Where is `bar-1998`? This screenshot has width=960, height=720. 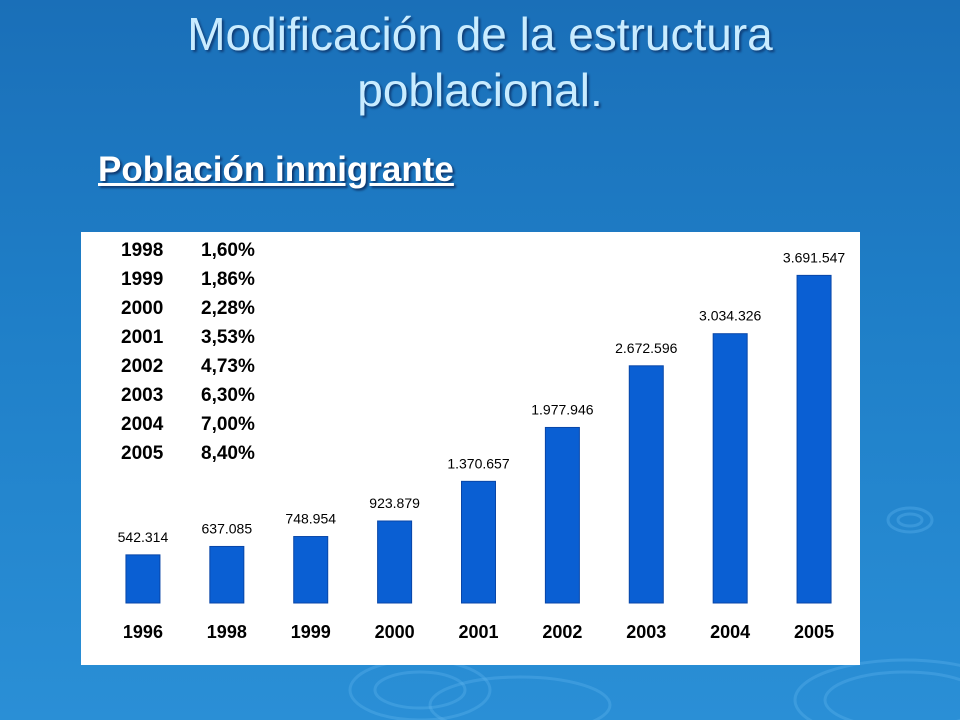 bar-1998 is located at coordinates (227, 574).